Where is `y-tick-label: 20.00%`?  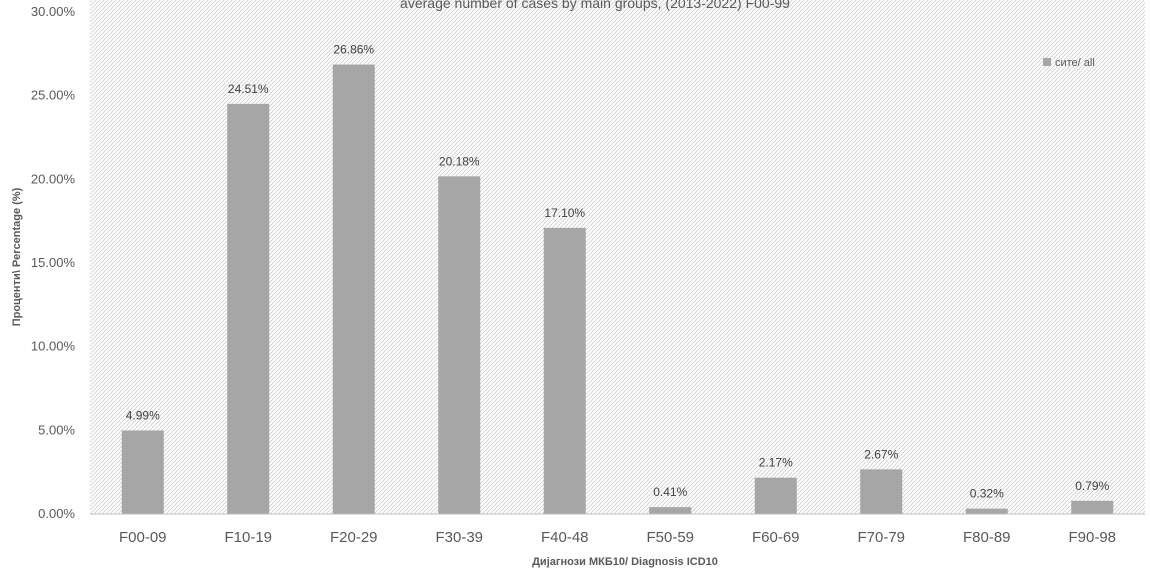 y-tick-label: 20.00% is located at coordinates (53, 178).